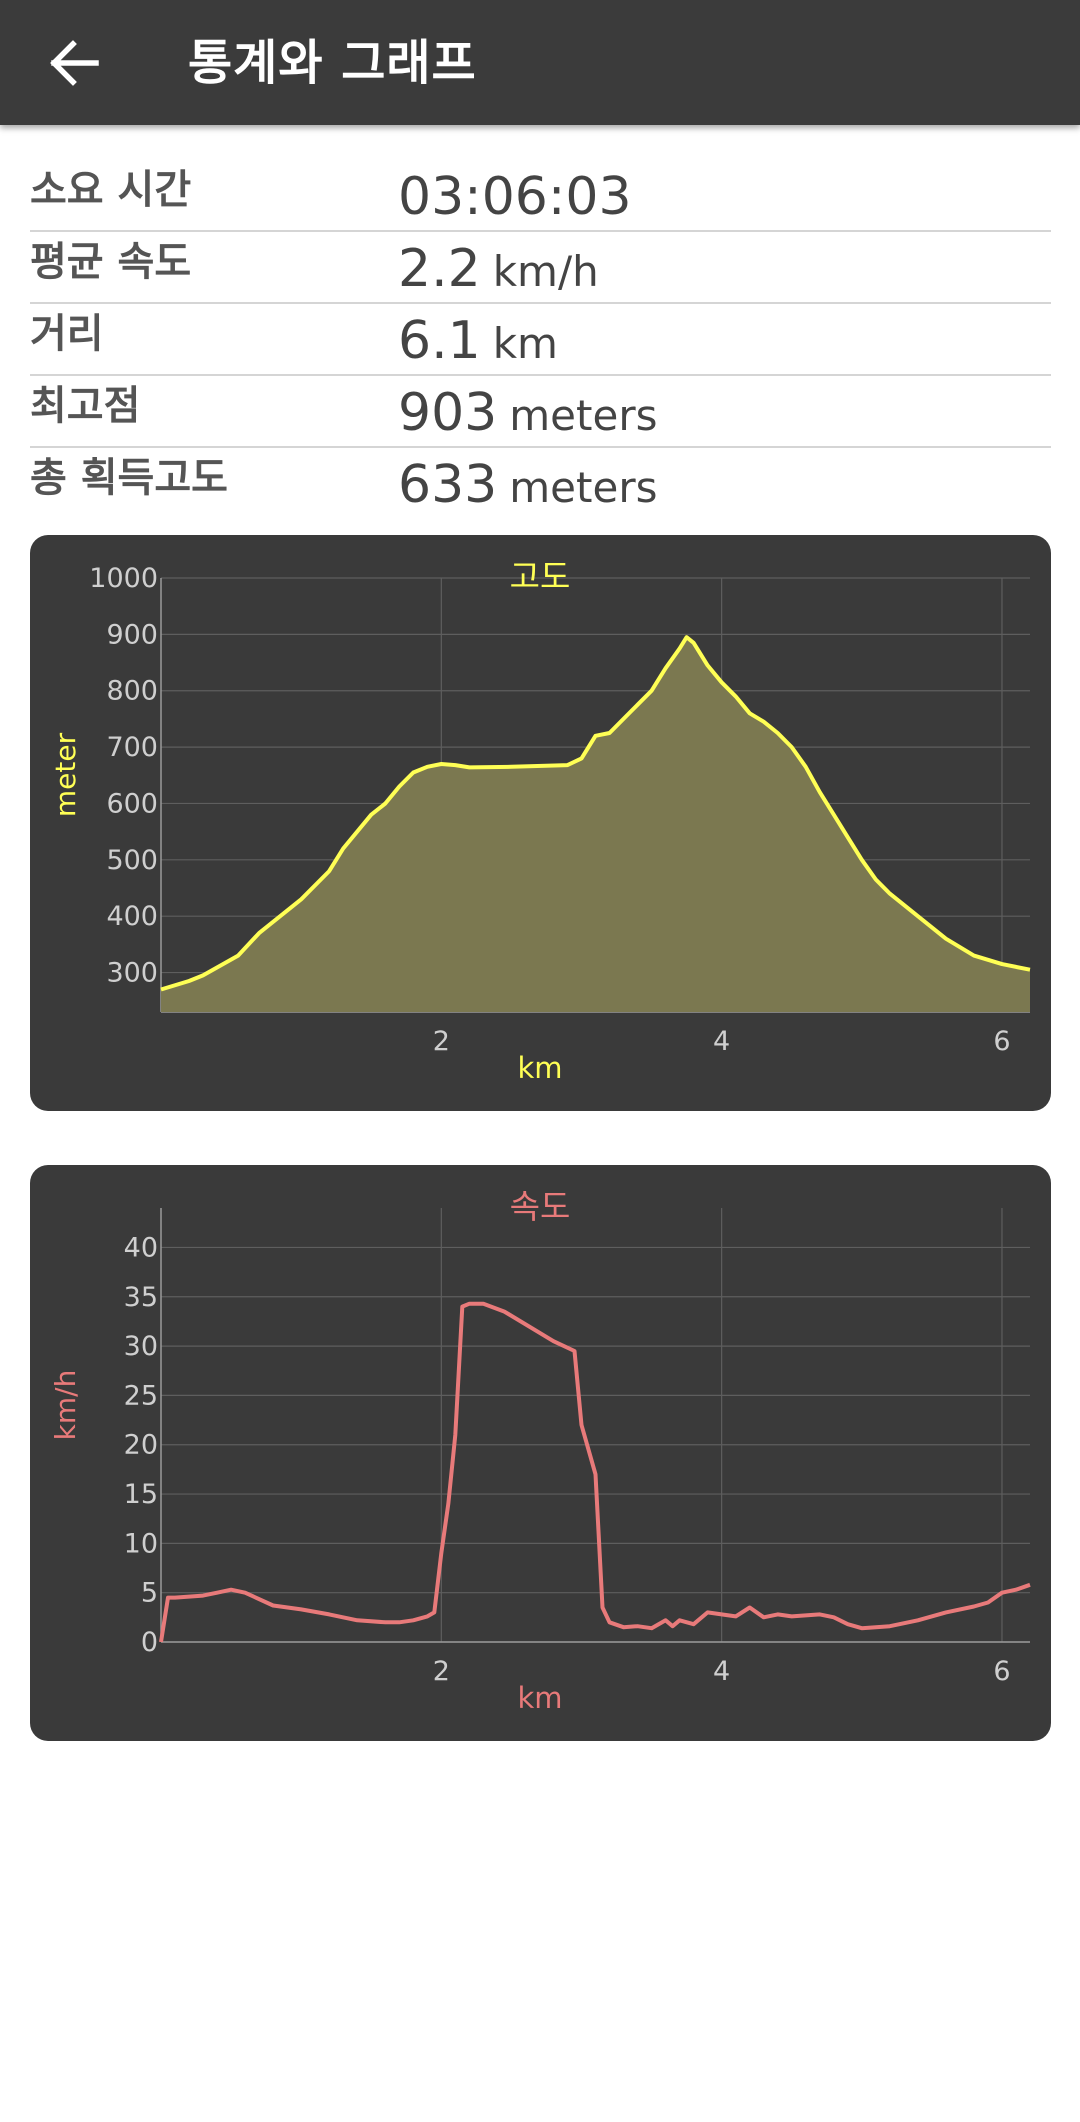 This screenshot has height=2122, width=1080. What do you see at coordinates (111, 262) in the screenshot?
I see `stat-label: 평균 속도` at bounding box center [111, 262].